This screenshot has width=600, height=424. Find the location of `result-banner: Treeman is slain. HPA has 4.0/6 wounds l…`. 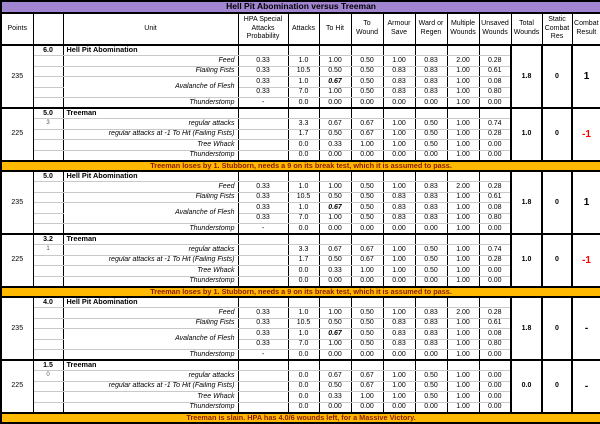

result-banner: Treeman is slain. HPA has 4.0/6 wounds l… is located at coordinates (300, 417).